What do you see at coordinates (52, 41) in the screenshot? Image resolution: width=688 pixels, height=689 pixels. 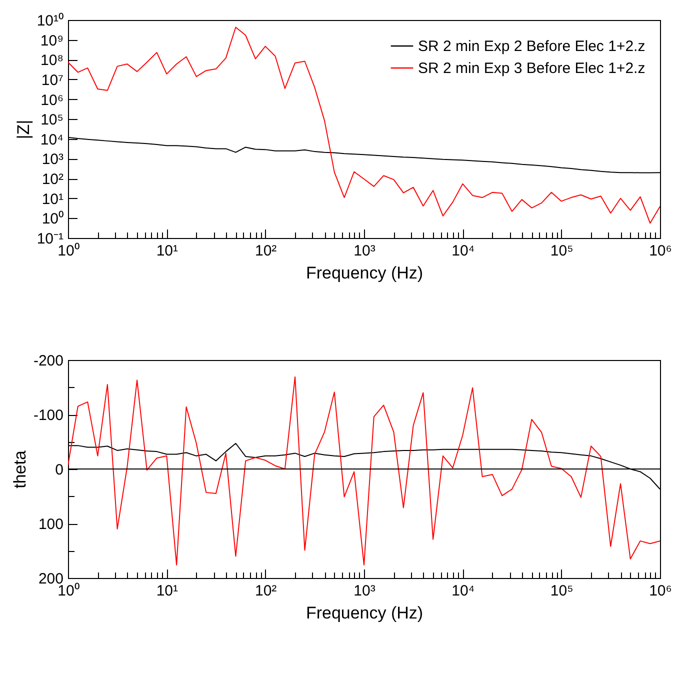 I see `y-tick-label: 10⁹` at bounding box center [52, 41].